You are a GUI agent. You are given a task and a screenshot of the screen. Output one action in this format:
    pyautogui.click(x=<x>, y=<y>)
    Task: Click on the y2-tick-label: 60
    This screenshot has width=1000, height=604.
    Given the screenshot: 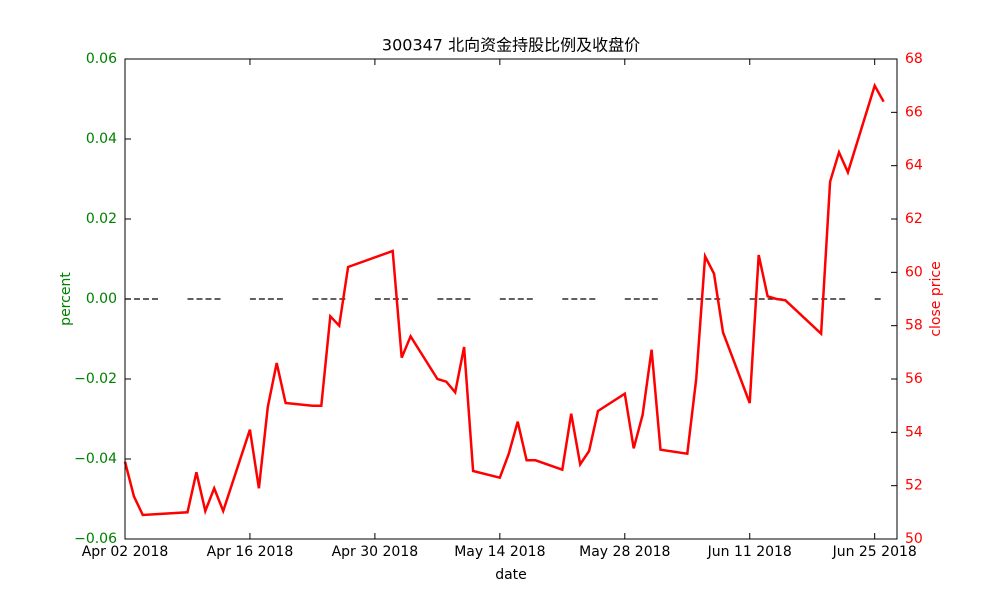 What is the action you would take?
    pyautogui.click(x=914, y=272)
    